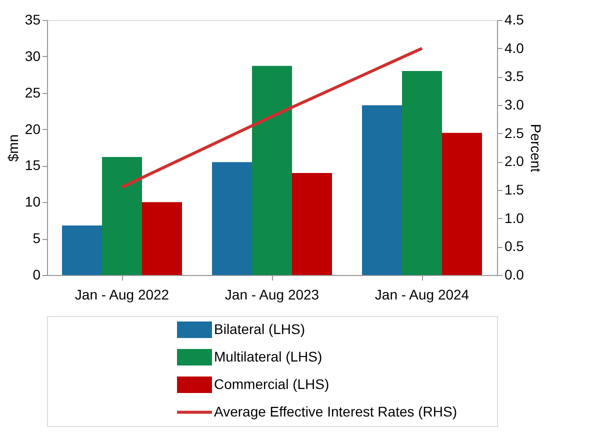 Image resolution: width=610 pixels, height=448 pixels. Describe the element at coordinates (32, 20) in the screenshot. I see `y-tick-label: 35` at that location.